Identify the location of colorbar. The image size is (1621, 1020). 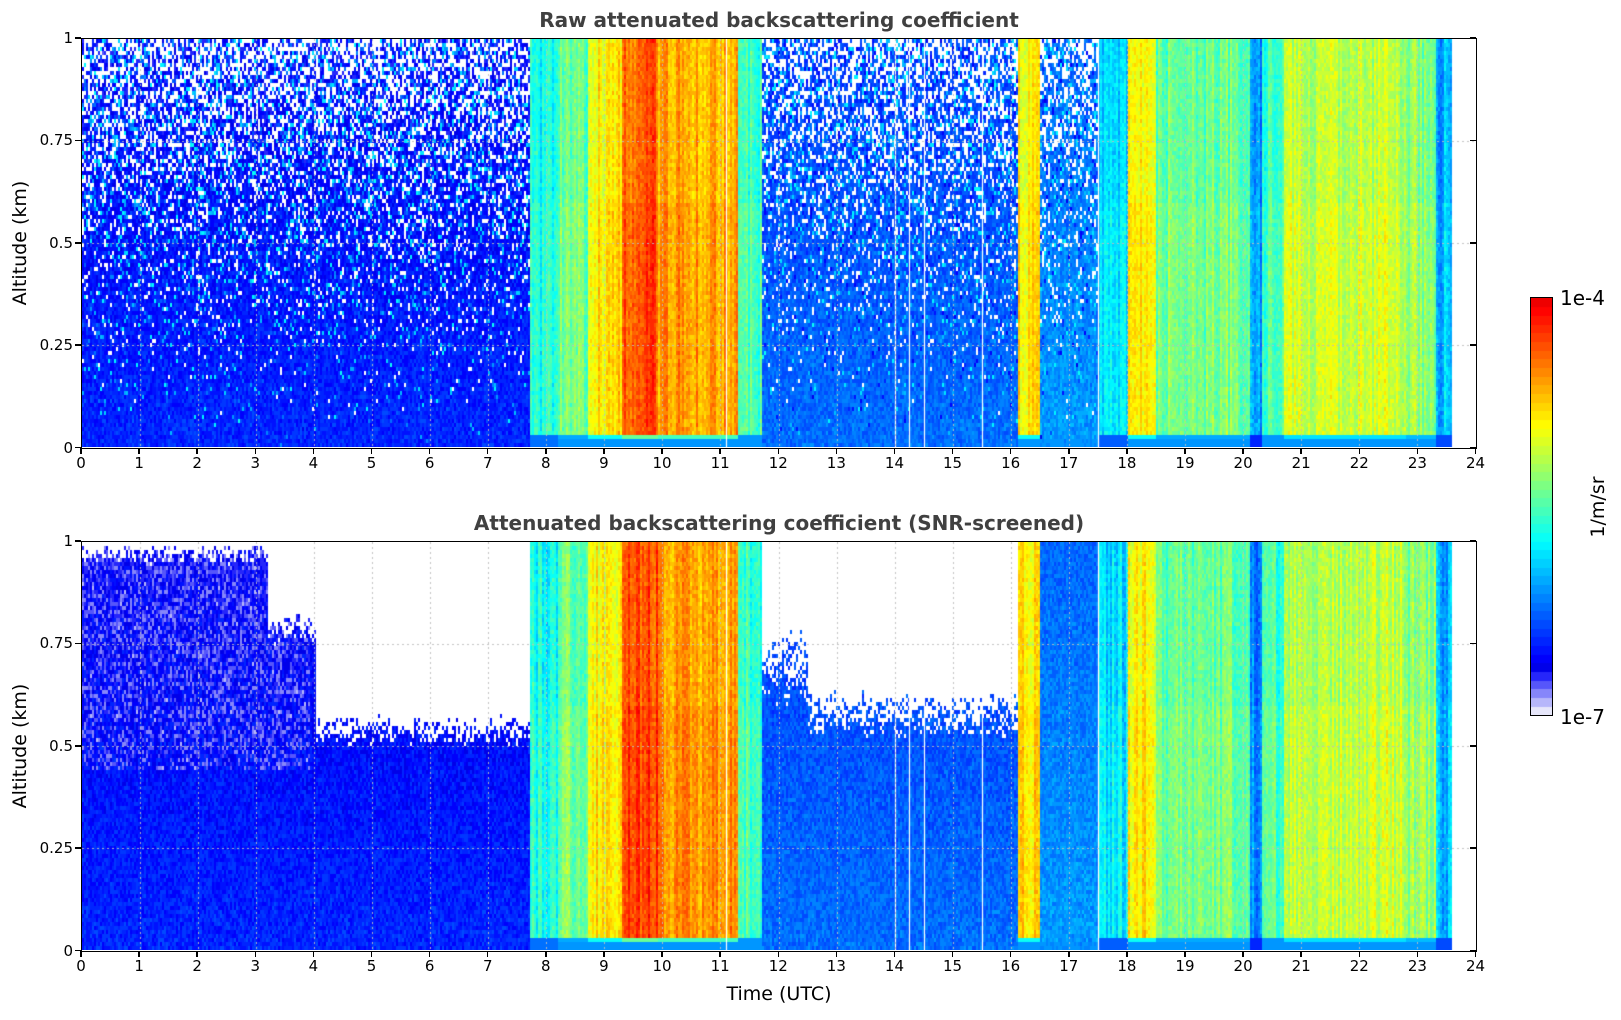
(1541, 506).